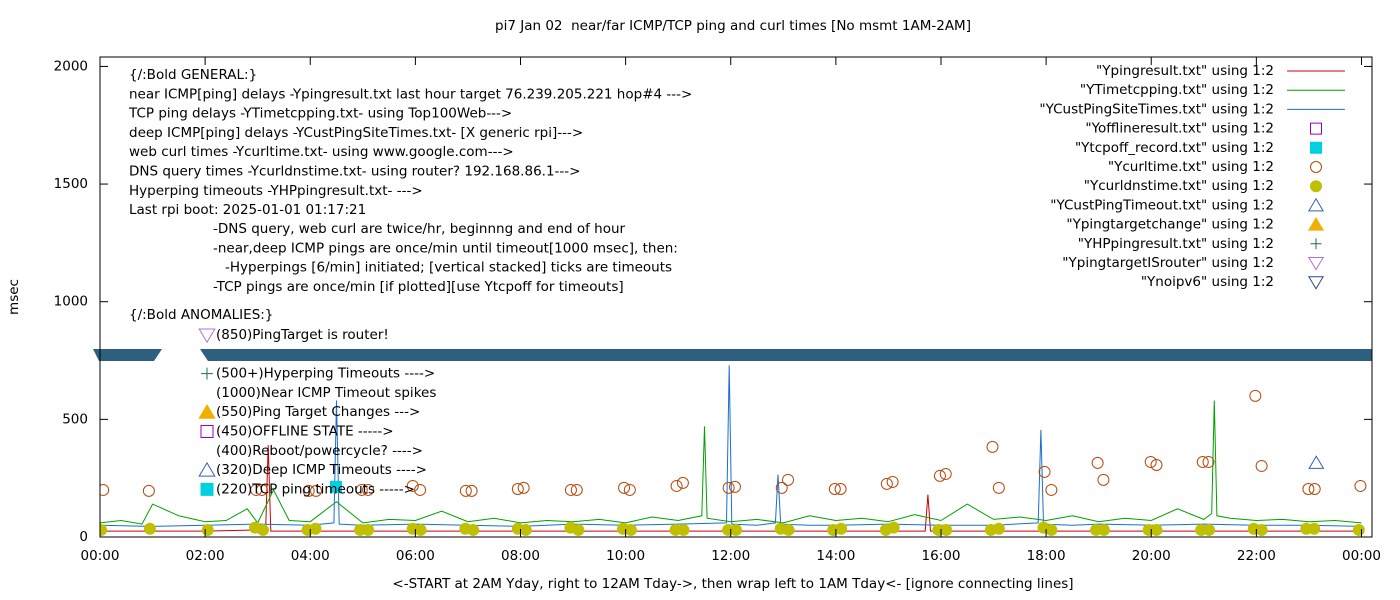 The height and width of the screenshot is (600, 1400). What do you see at coordinates (71, 184) in the screenshot?
I see `y-tick-label: 1500` at bounding box center [71, 184].